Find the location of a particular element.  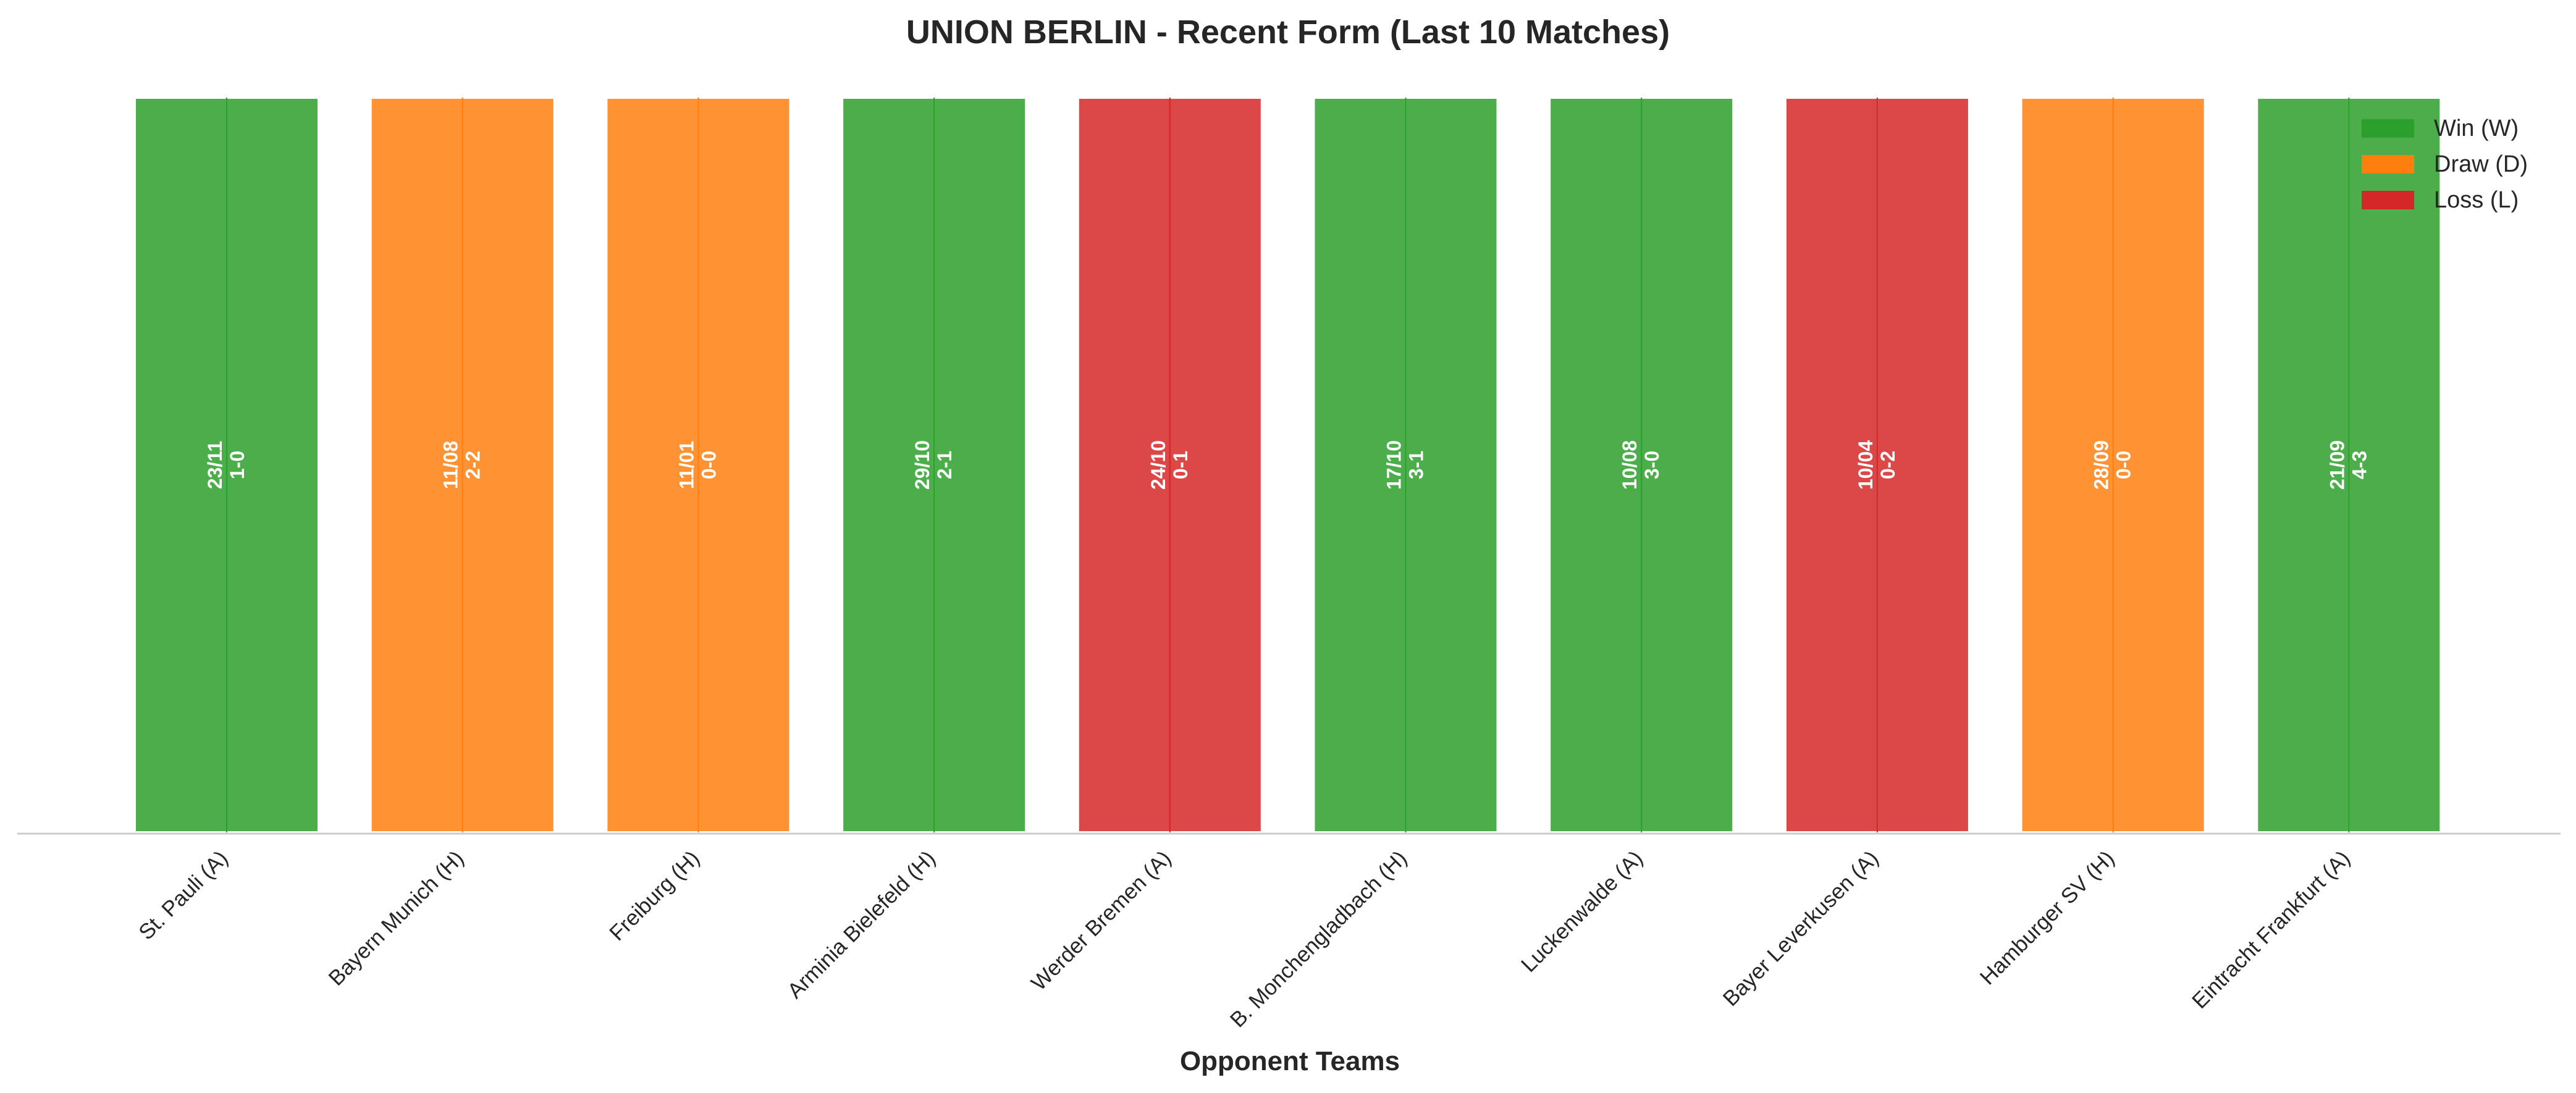

match-score: 4-3 is located at coordinates (2359, 465).